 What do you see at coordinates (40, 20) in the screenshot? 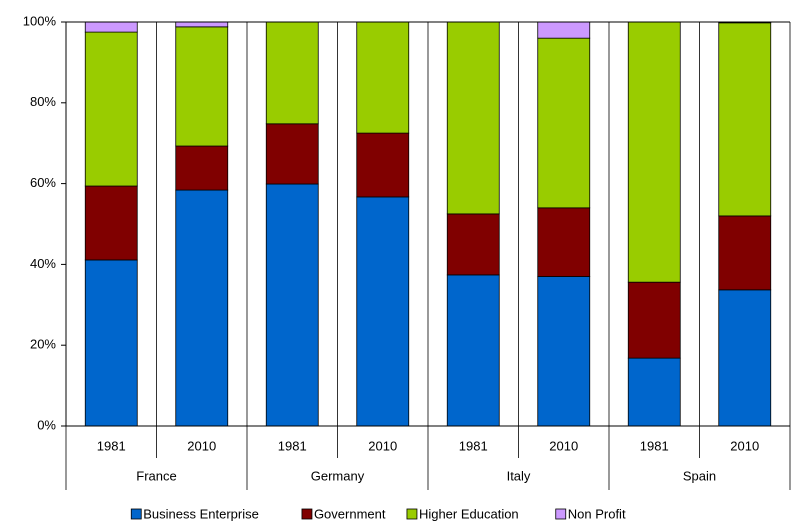
I see `y-tick-label: 100%` at bounding box center [40, 20].